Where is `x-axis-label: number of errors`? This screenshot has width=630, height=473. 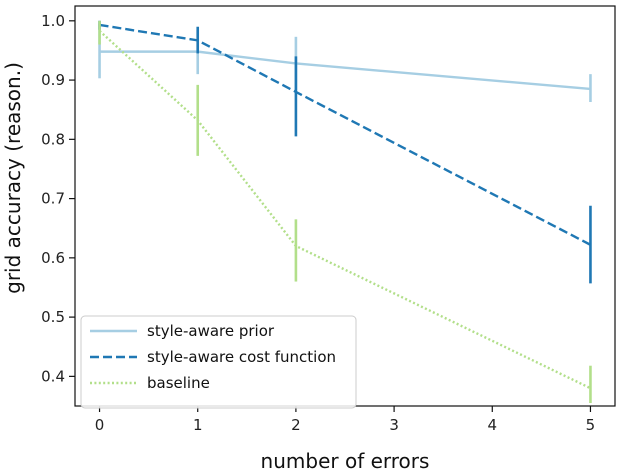
x-axis-label: number of errors is located at coordinates (345, 461).